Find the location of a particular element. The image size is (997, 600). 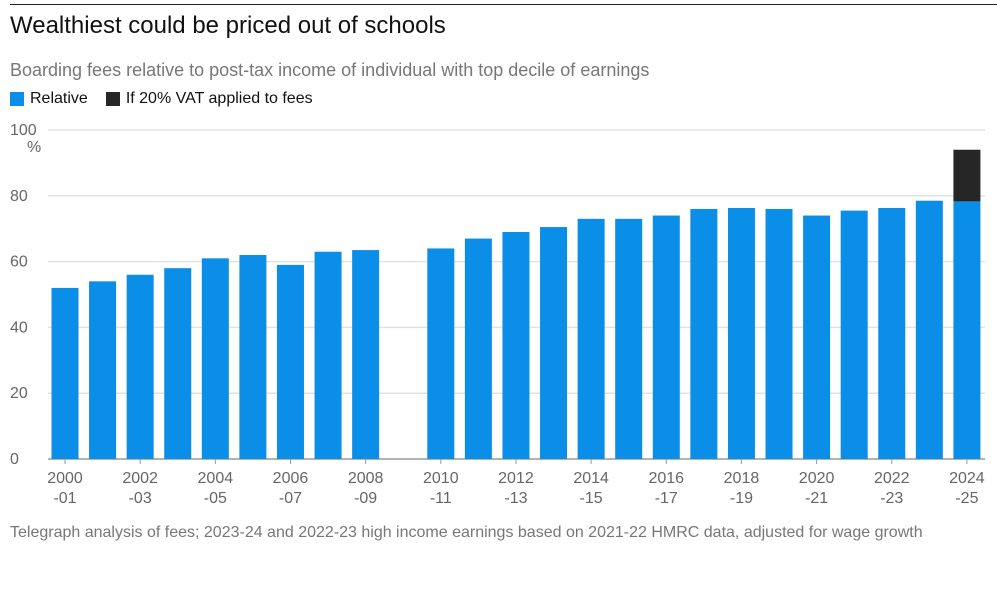

legend-item-relative: Relative is located at coordinates (49, 99).